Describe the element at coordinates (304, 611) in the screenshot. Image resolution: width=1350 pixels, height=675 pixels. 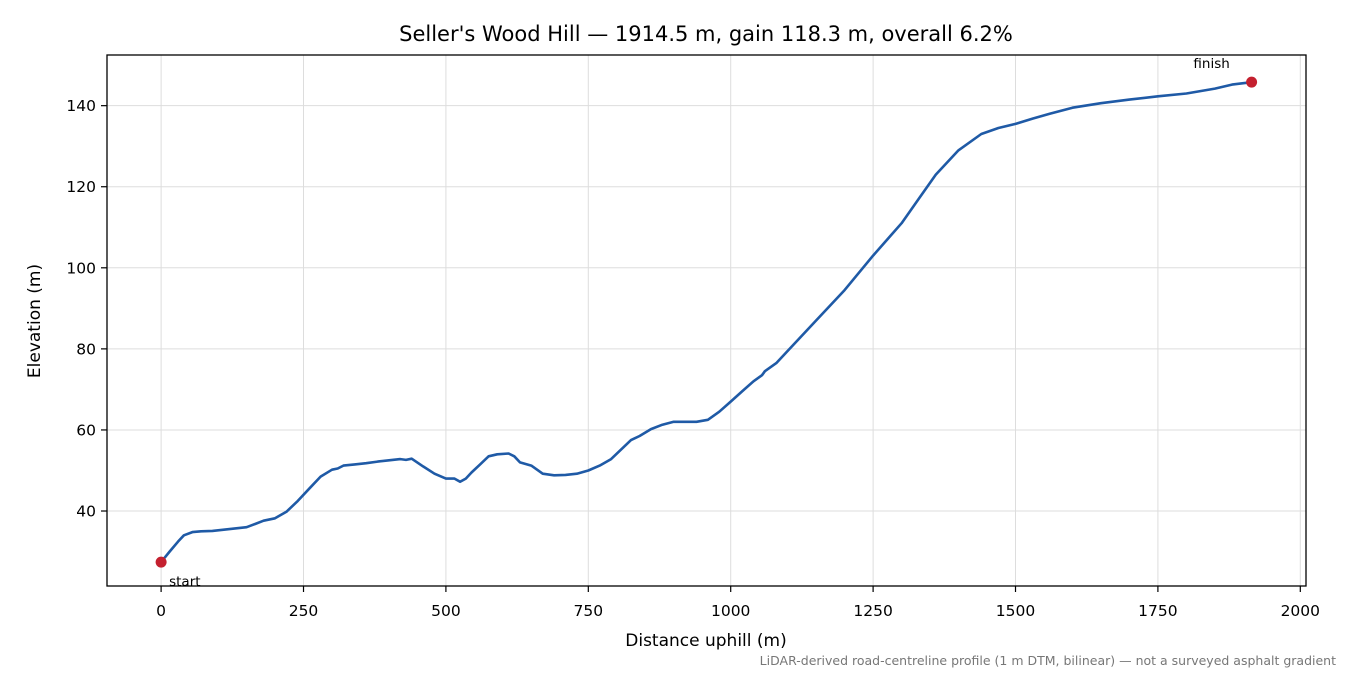
I see `x-tick-label: 250` at that location.